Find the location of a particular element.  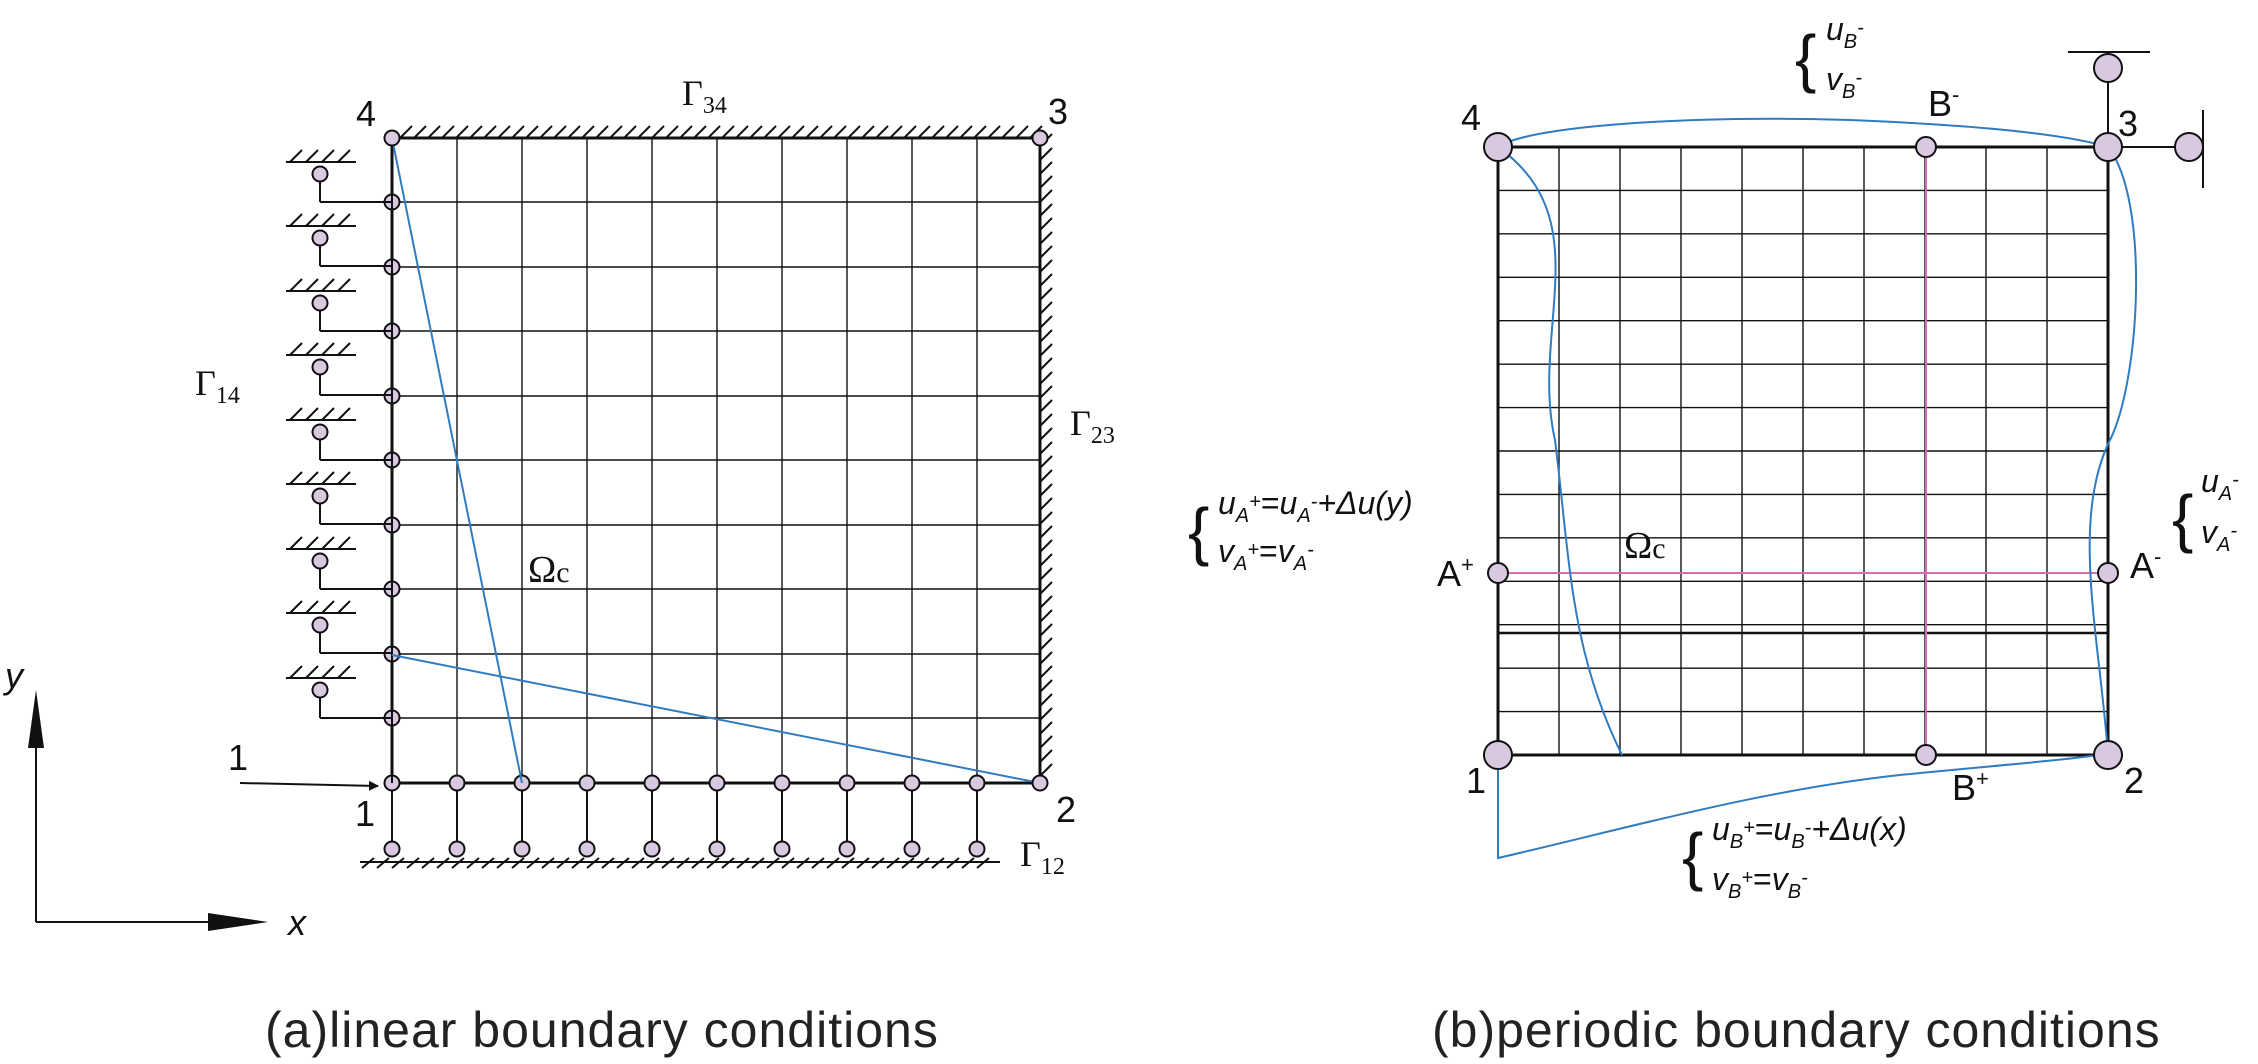

gamma-12-label: Γ12 is located at coordinates (1042, 857).